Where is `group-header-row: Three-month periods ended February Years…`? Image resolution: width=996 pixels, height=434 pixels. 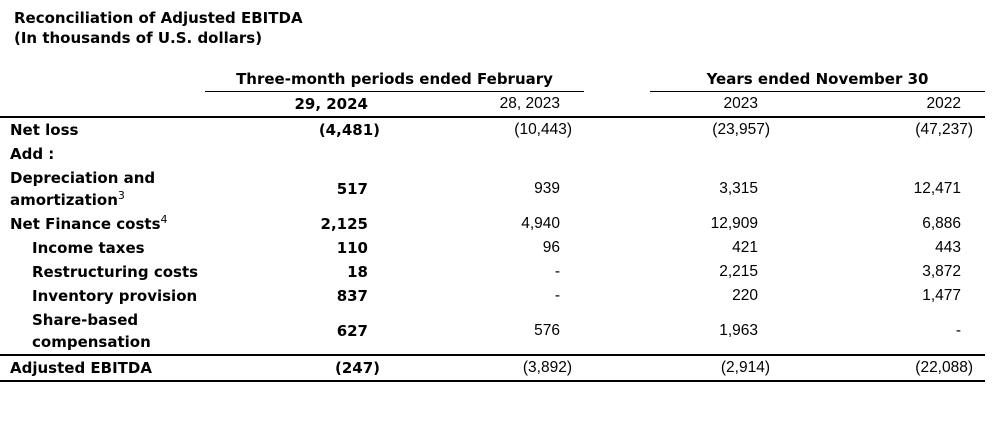 group-header-row: Three-month periods ended February Years… is located at coordinates (493, 79).